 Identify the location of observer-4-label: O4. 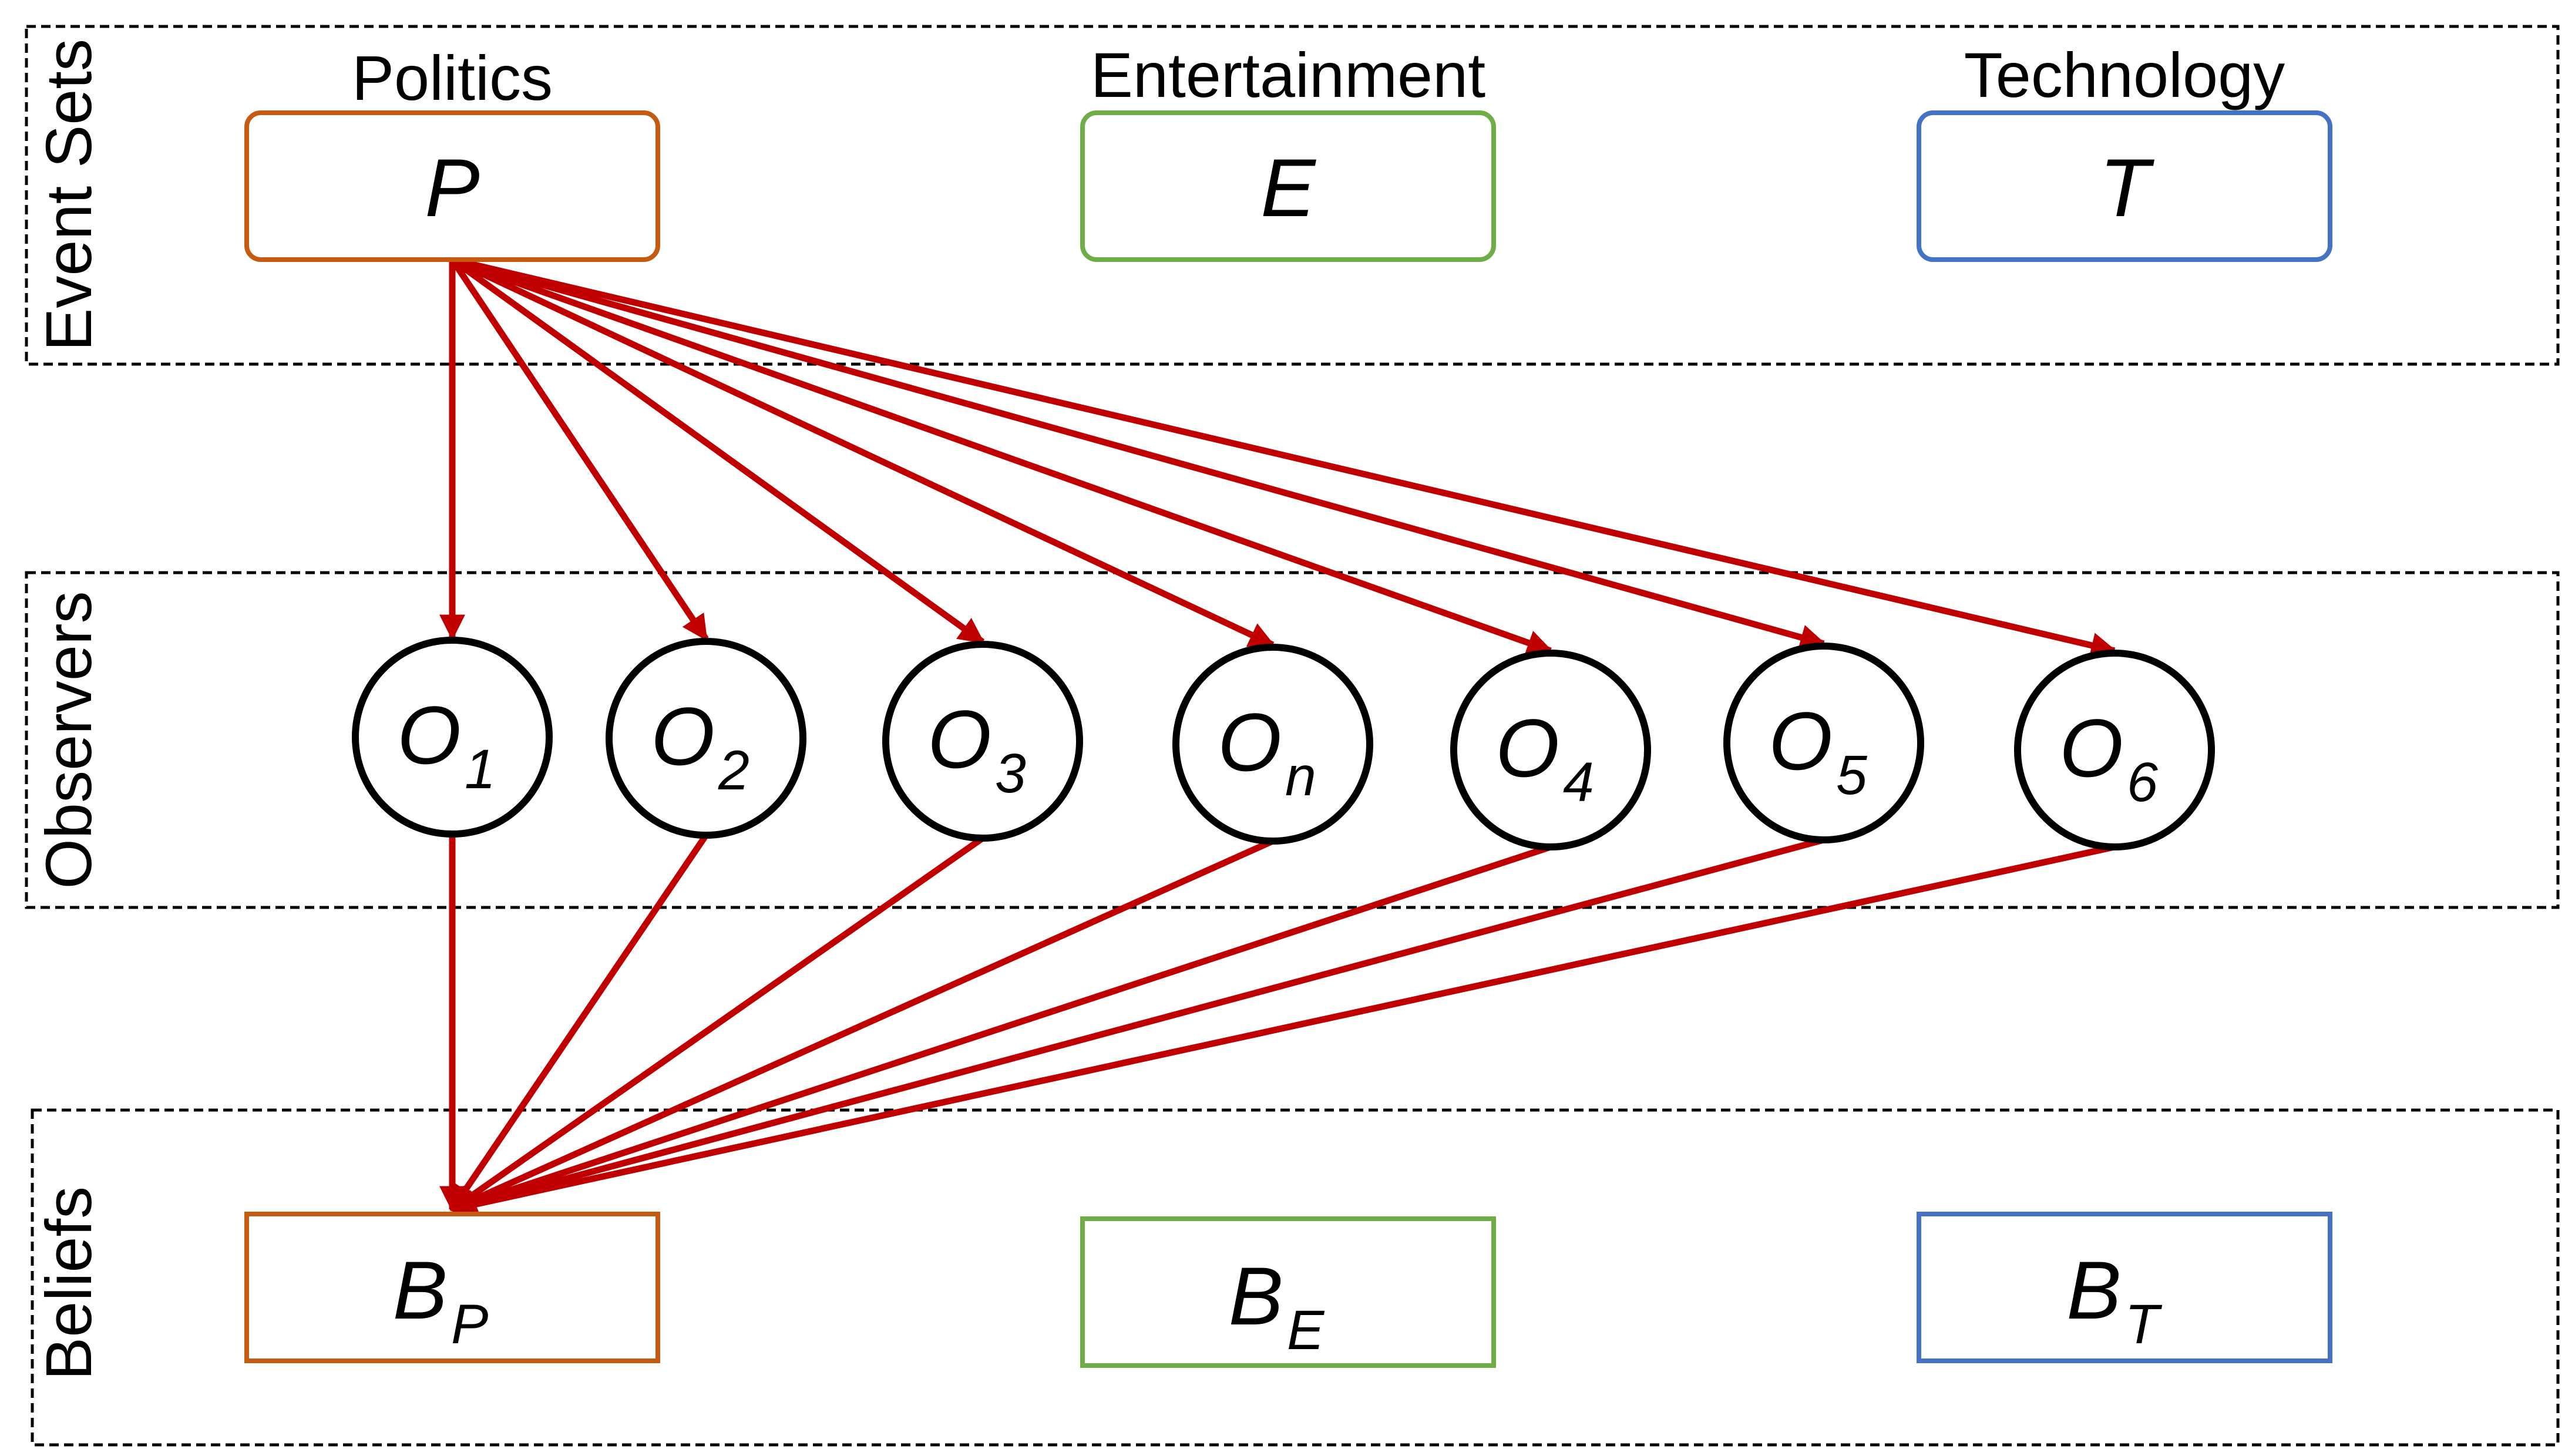
(1544, 757).